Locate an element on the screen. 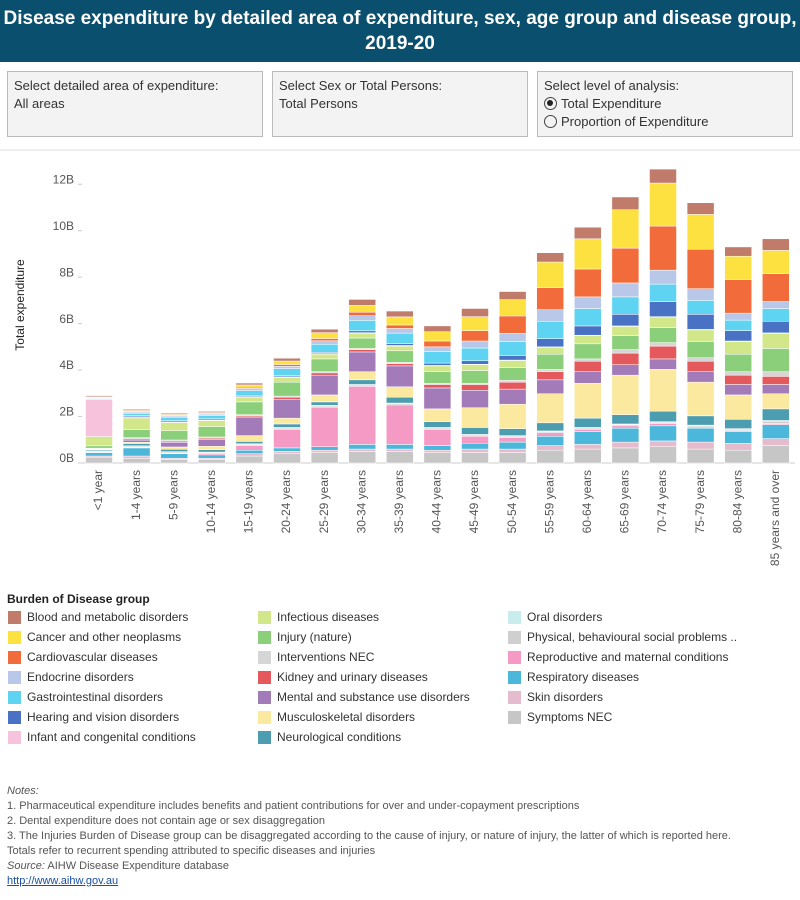 The image size is (800, 900). x-tick-label: 50-54 years is located at coordinates (512, 501).